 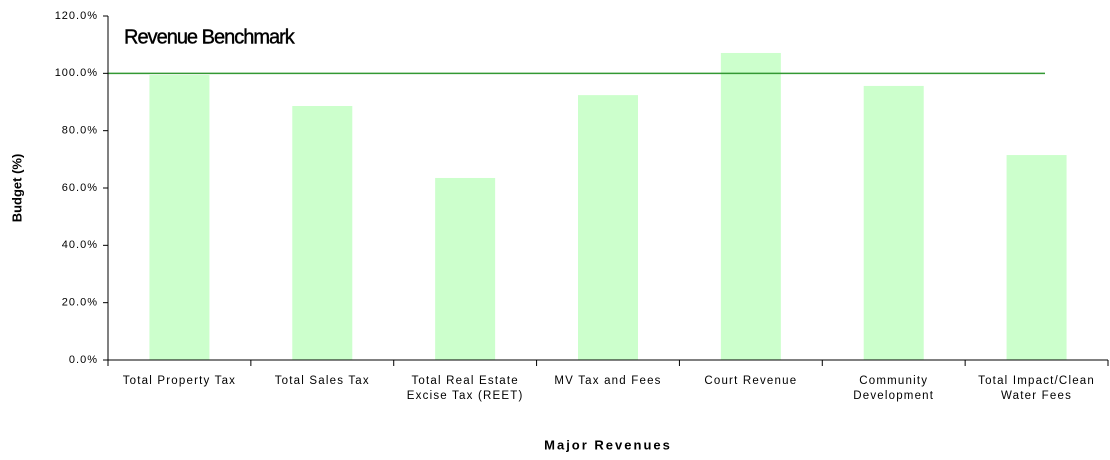 What do you see at coordinates (179, 381) in the screenshot?
I see `x-tick-label: Total Property Tax` at bounding box center [179, 381].